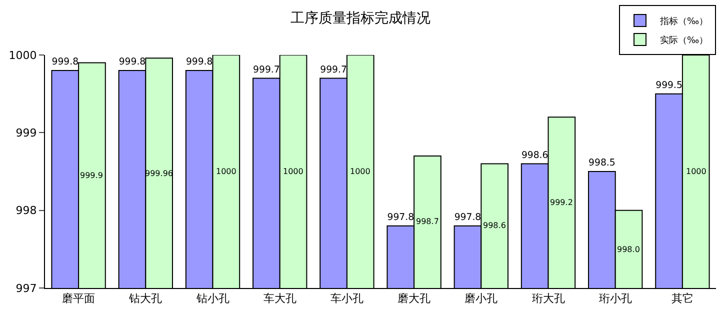 The height and width of the screenshot is (323, 721). What do you see at coordinates (602, 163) in the screenshot?
I see `data-label: 998.5` at bounding box center [602, 163].